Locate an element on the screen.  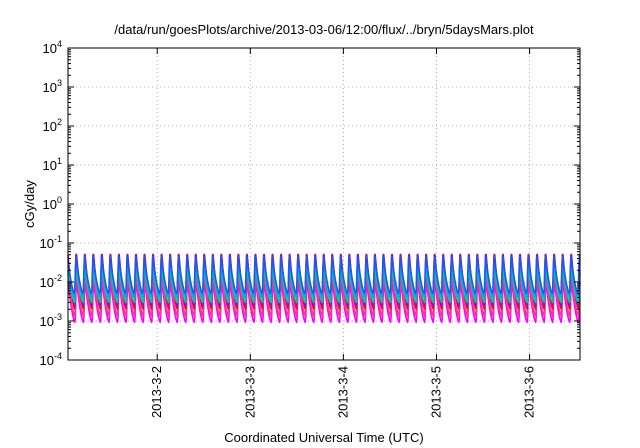
x-tick-label: 2013-3-5 is located at coordinates (435, 392).